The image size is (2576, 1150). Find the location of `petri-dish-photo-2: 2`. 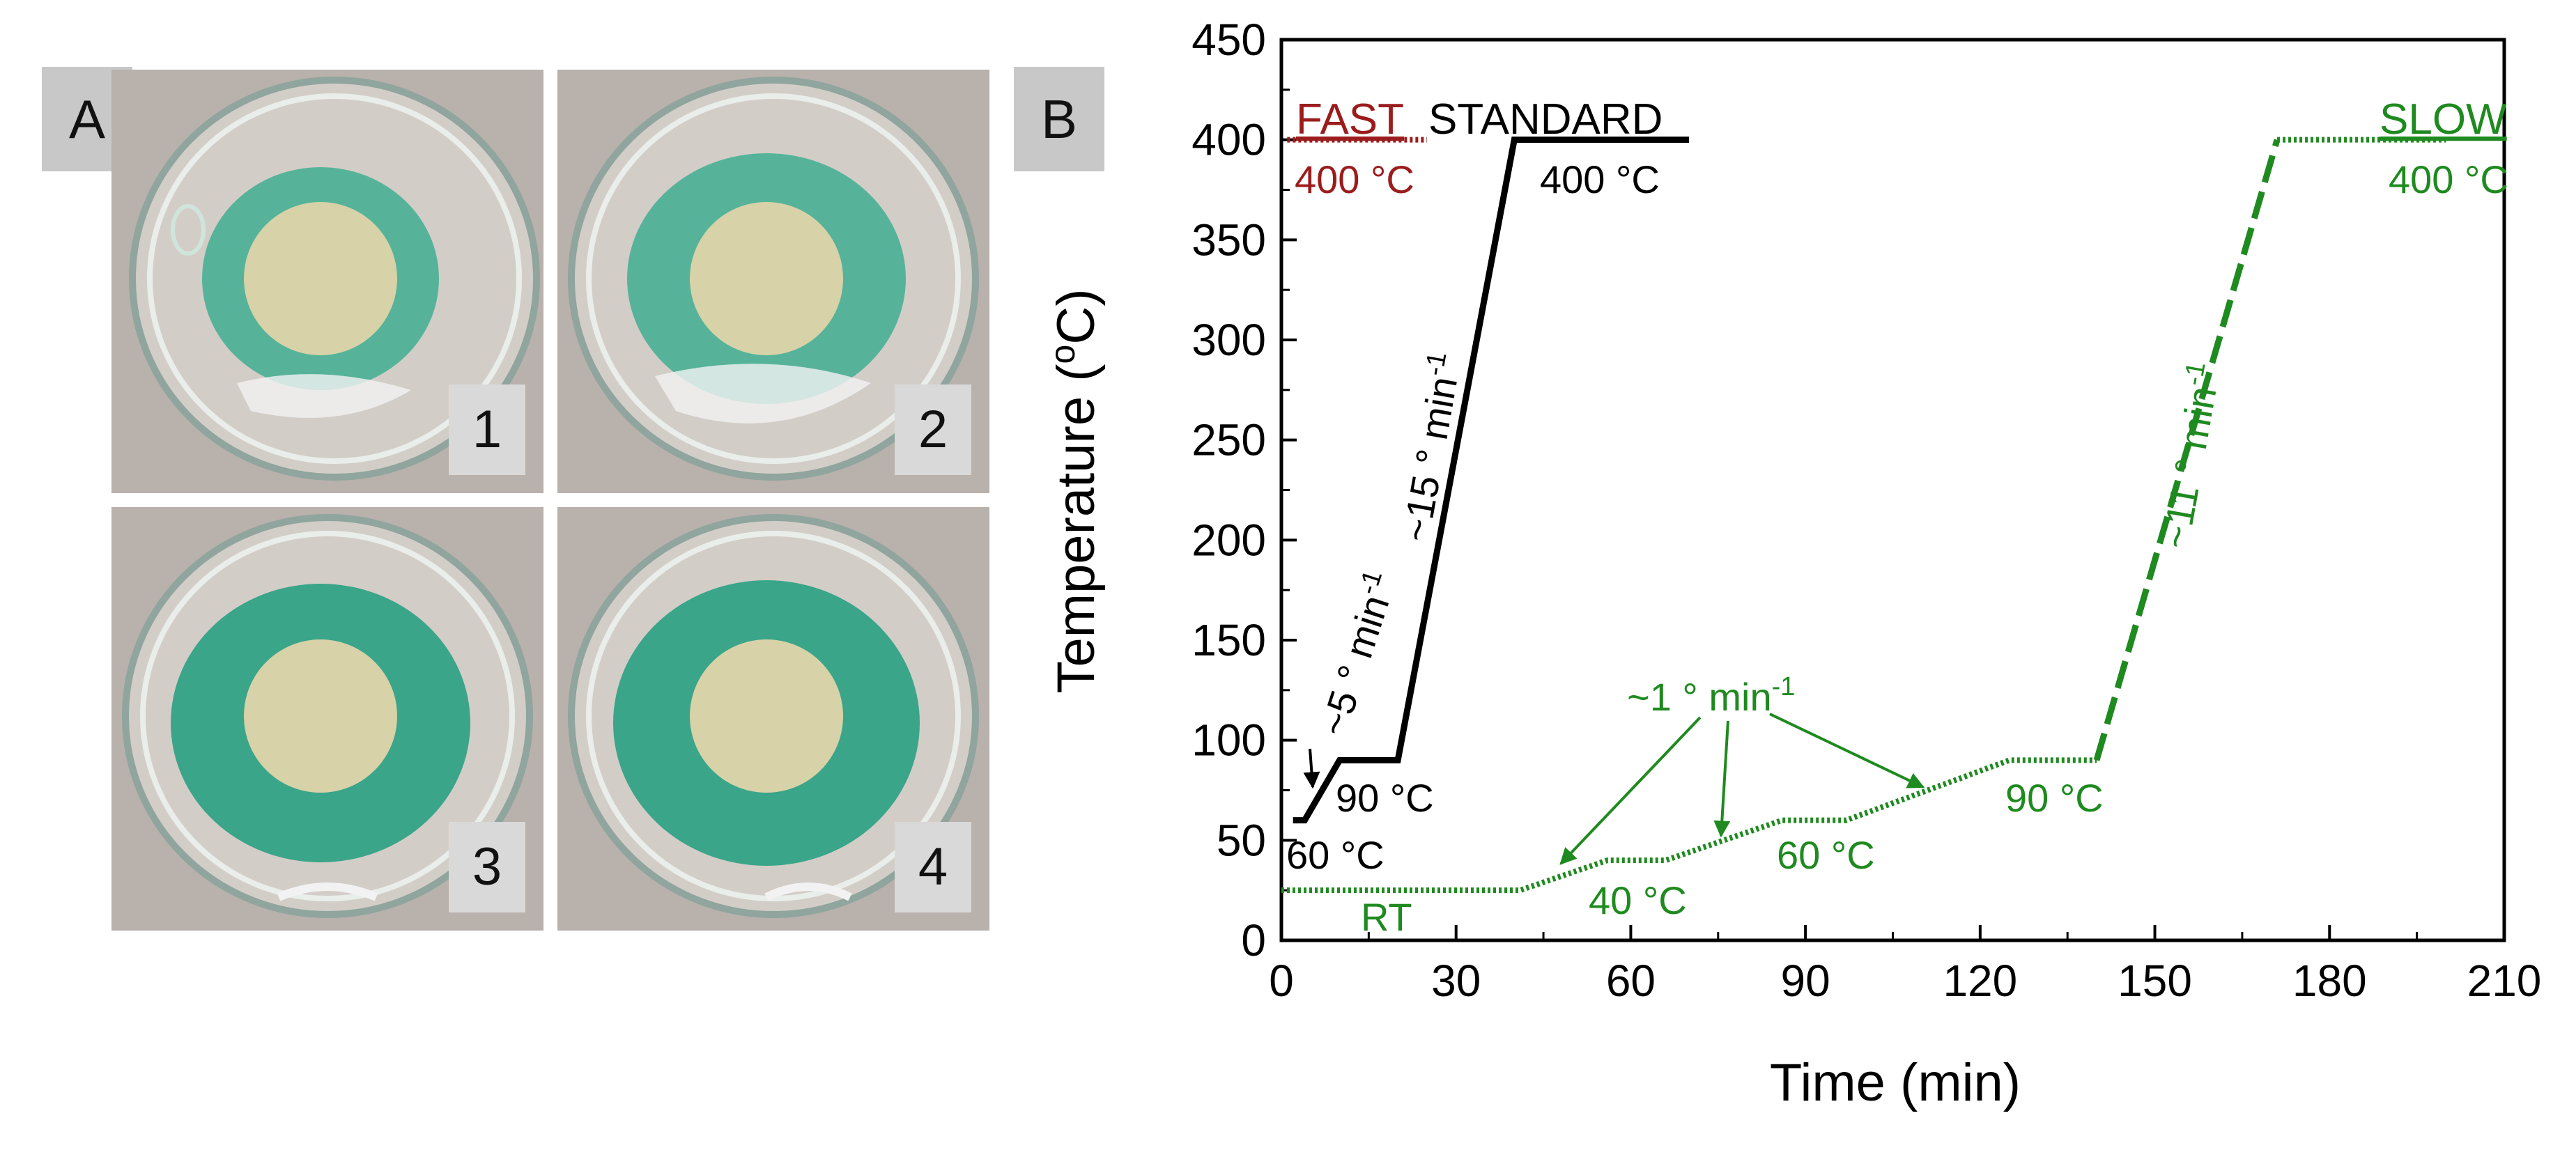

petri-dish-photo-2: 2 is located at coordinates (773, 281).